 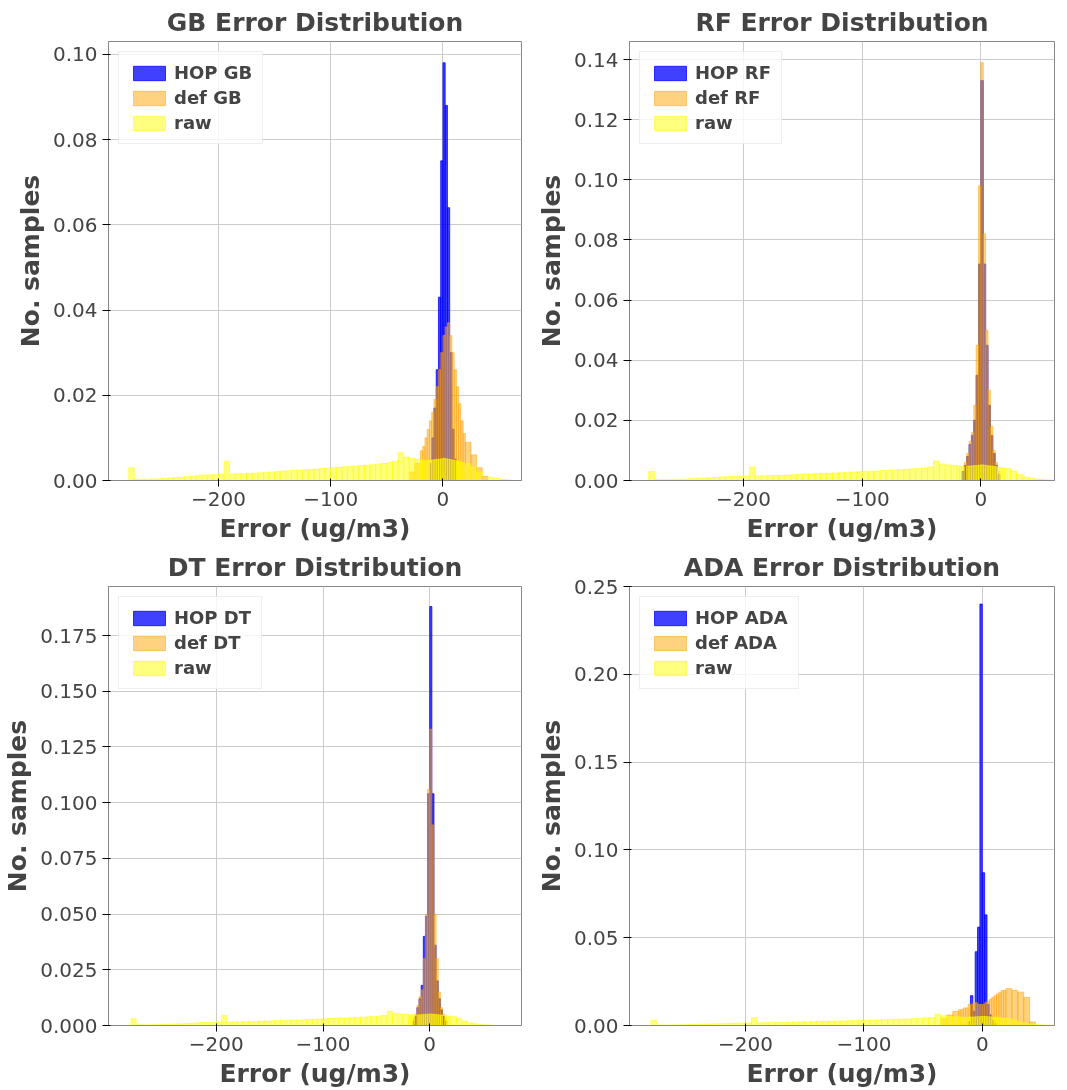 What do you see at coordinates (733, 72) in the screenshot?
I see `legend-label: HOP RF` at bounding box center [733, 72].